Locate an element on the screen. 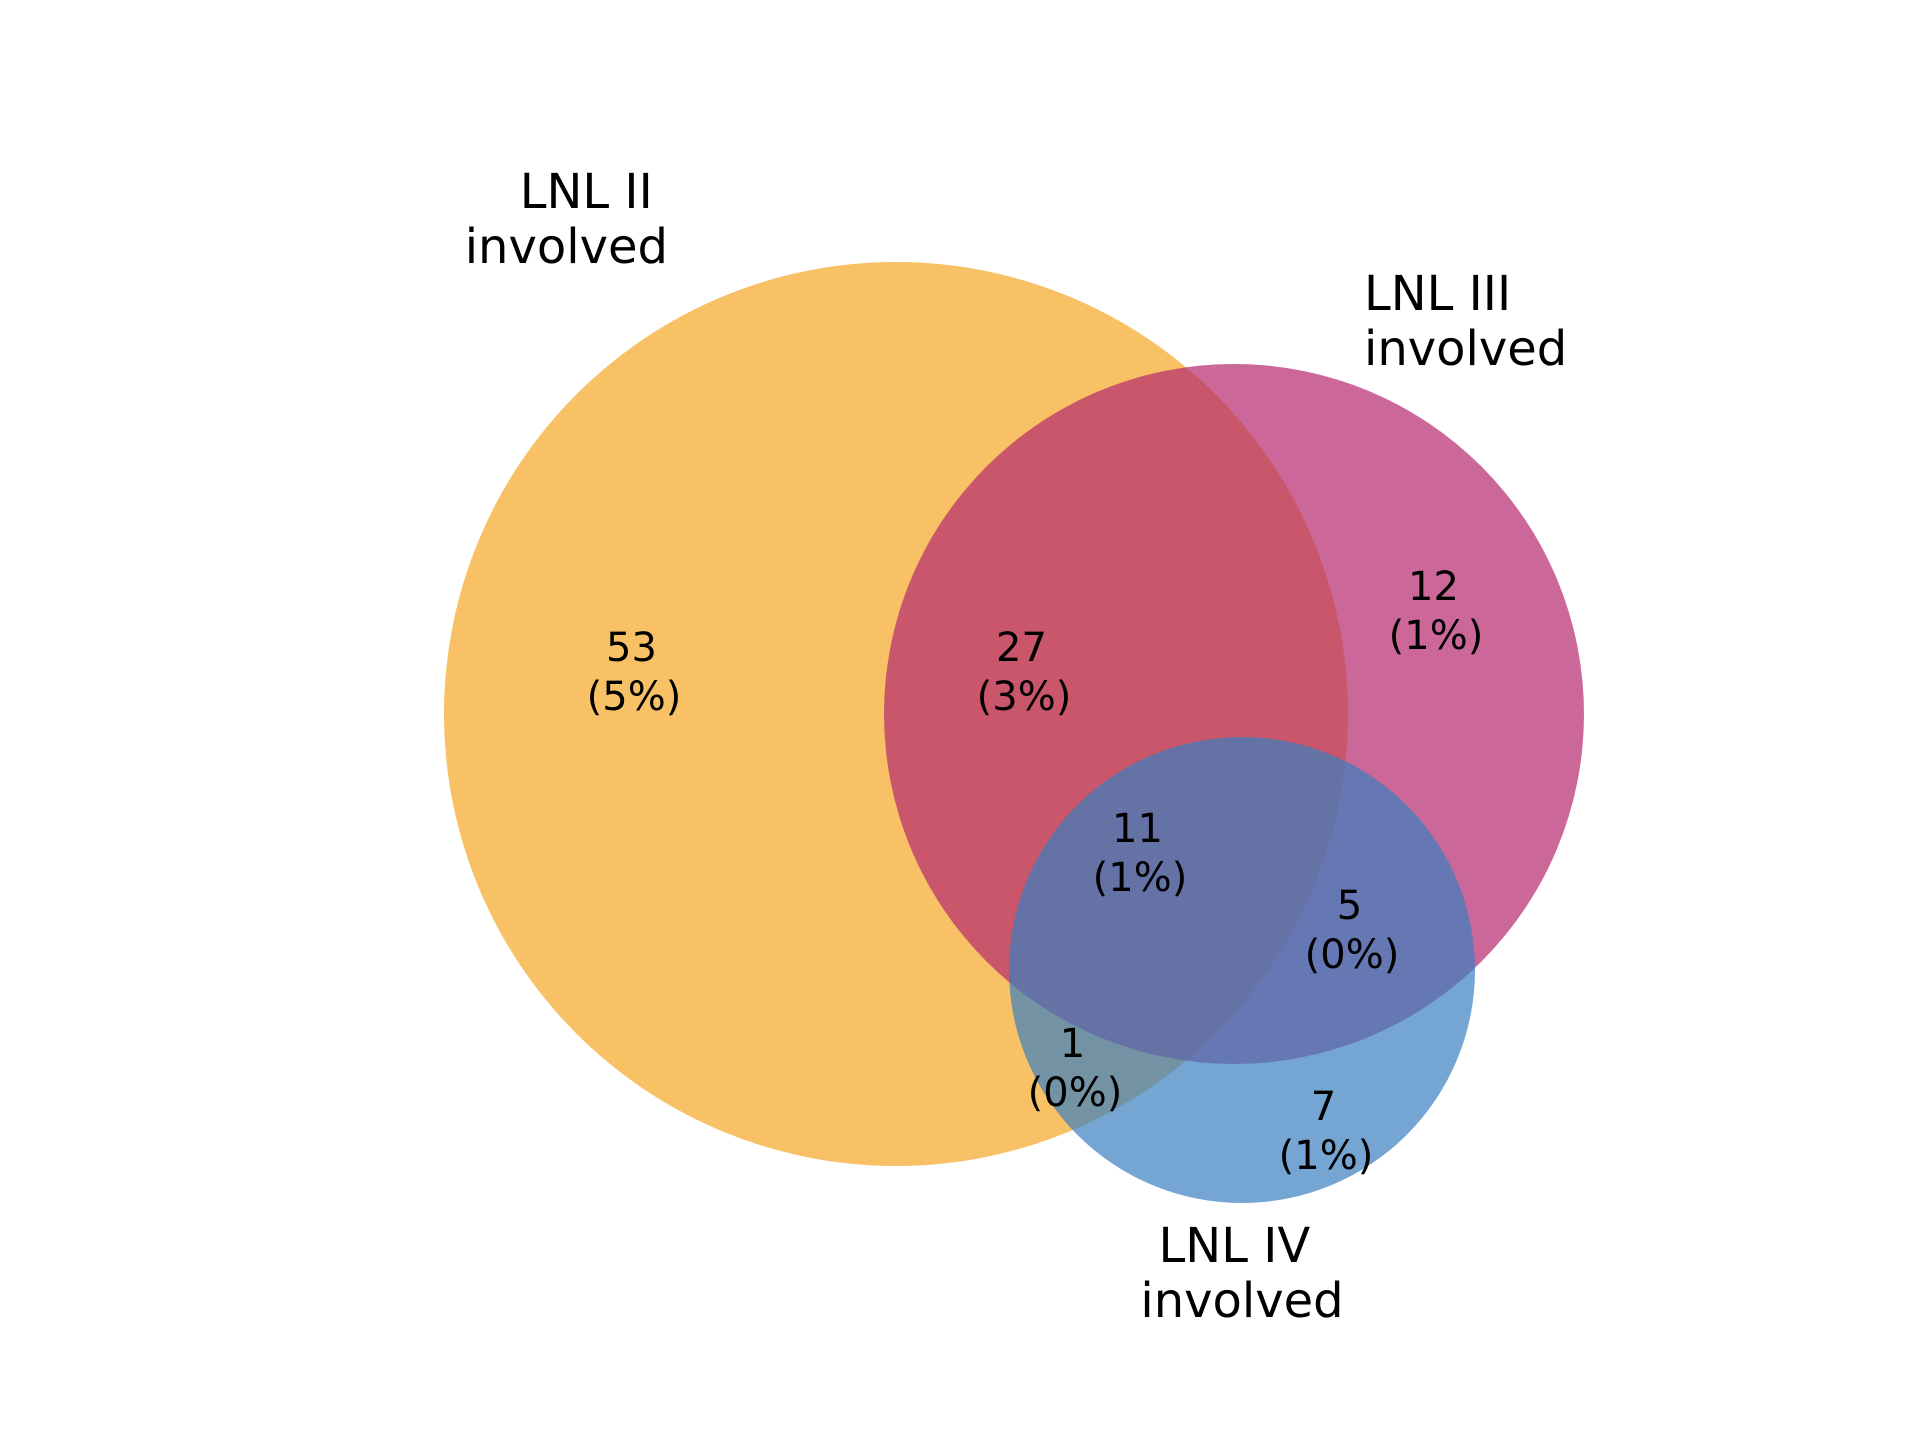  set-label-lnl4: LNL IV involved is located at coordinates (1241, 1273).